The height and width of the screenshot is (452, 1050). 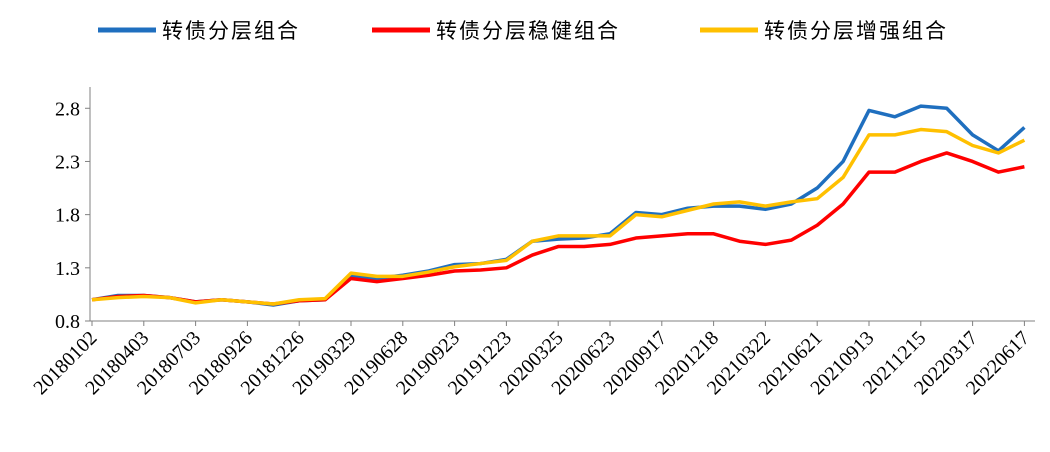 I want to click on y-tick-label: 2.3, so click(x=67, y=162).